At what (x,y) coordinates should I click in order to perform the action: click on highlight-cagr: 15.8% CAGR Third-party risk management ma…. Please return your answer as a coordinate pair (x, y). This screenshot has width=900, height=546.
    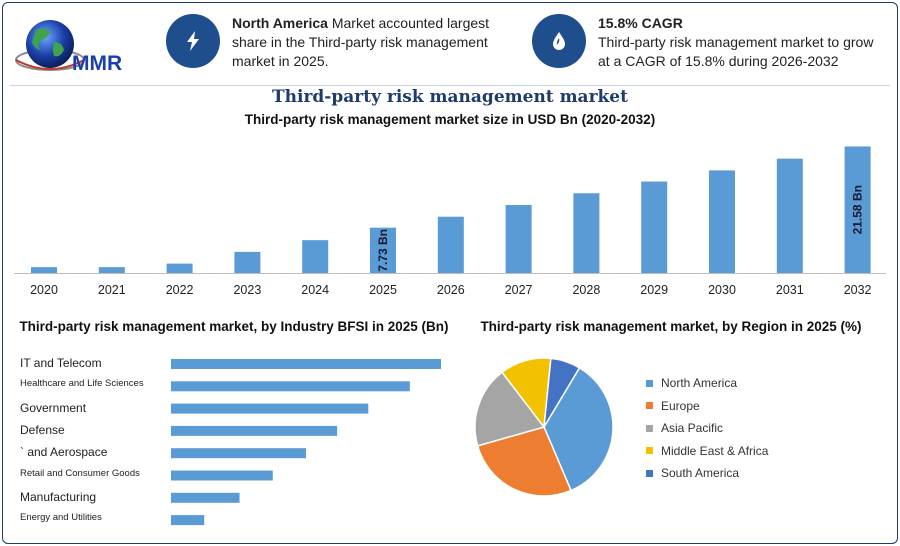
    Looking at the image, I should click on (708, 42).